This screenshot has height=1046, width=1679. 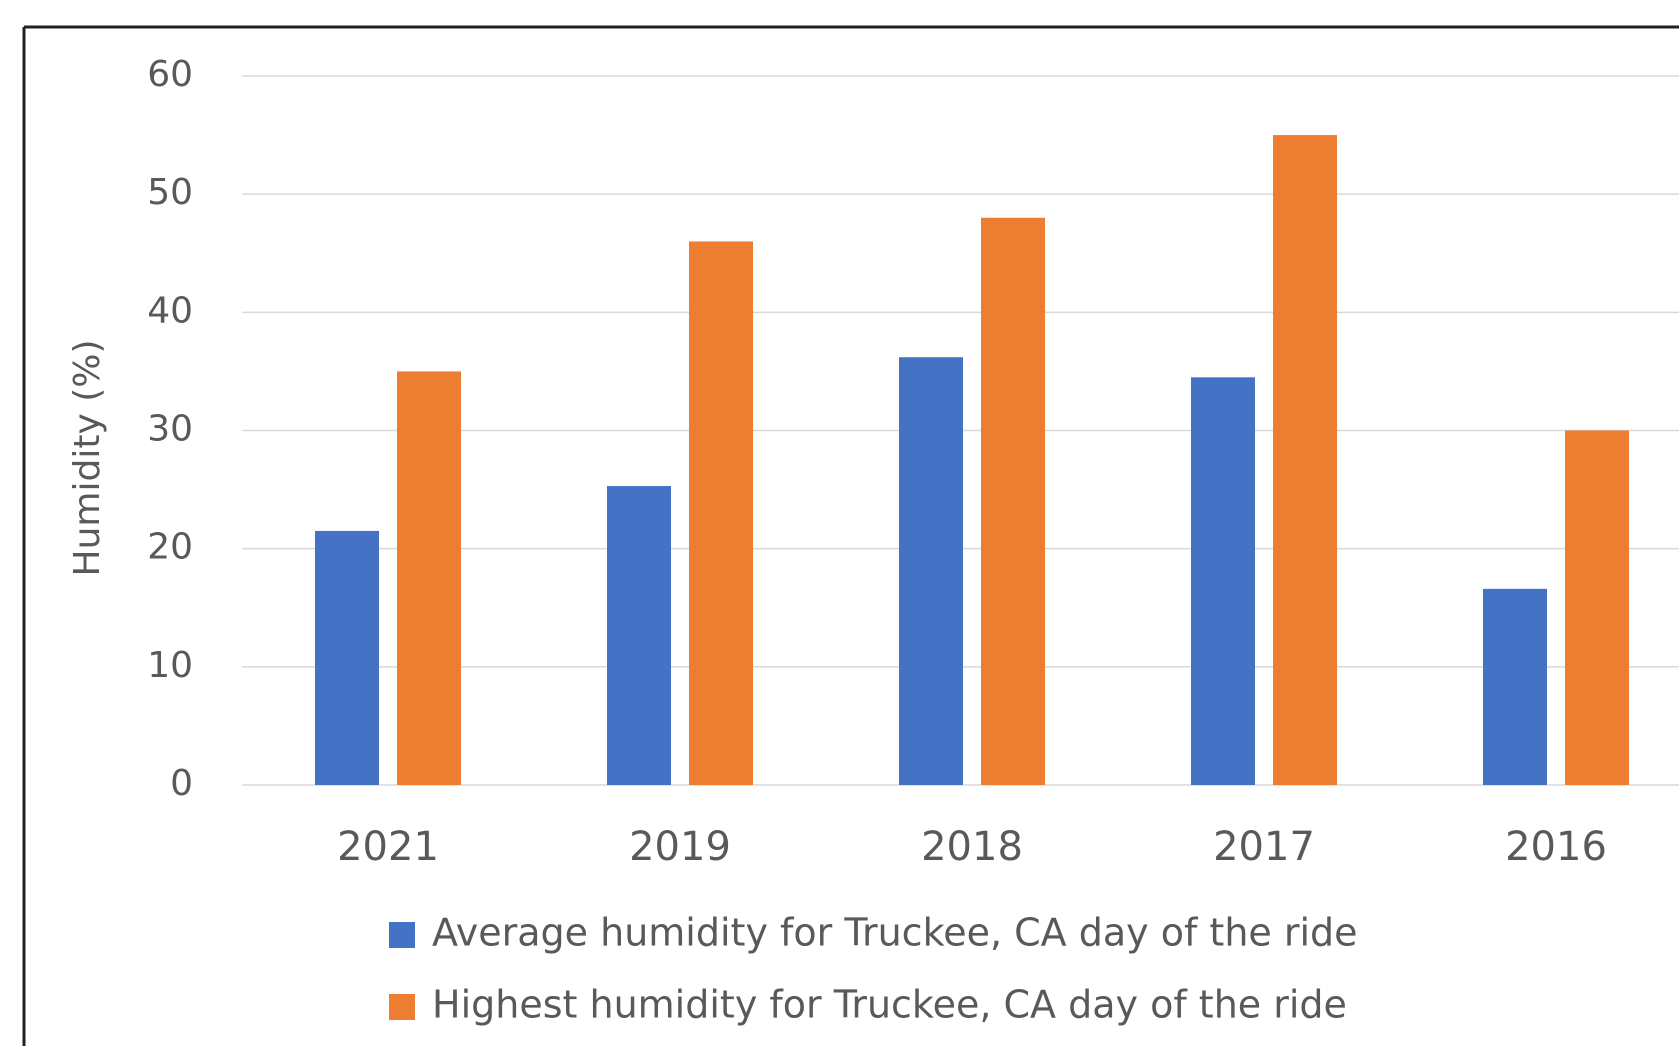 I want to click on y-tick-label: 60, so click(x=170, y=74).